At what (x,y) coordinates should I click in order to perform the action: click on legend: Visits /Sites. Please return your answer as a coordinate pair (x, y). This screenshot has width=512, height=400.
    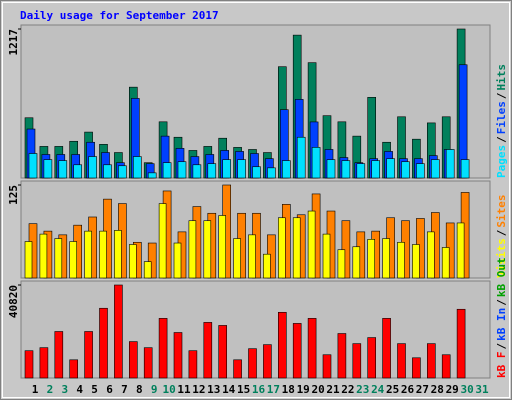
    Looking at the image, I should click on (501, 237).